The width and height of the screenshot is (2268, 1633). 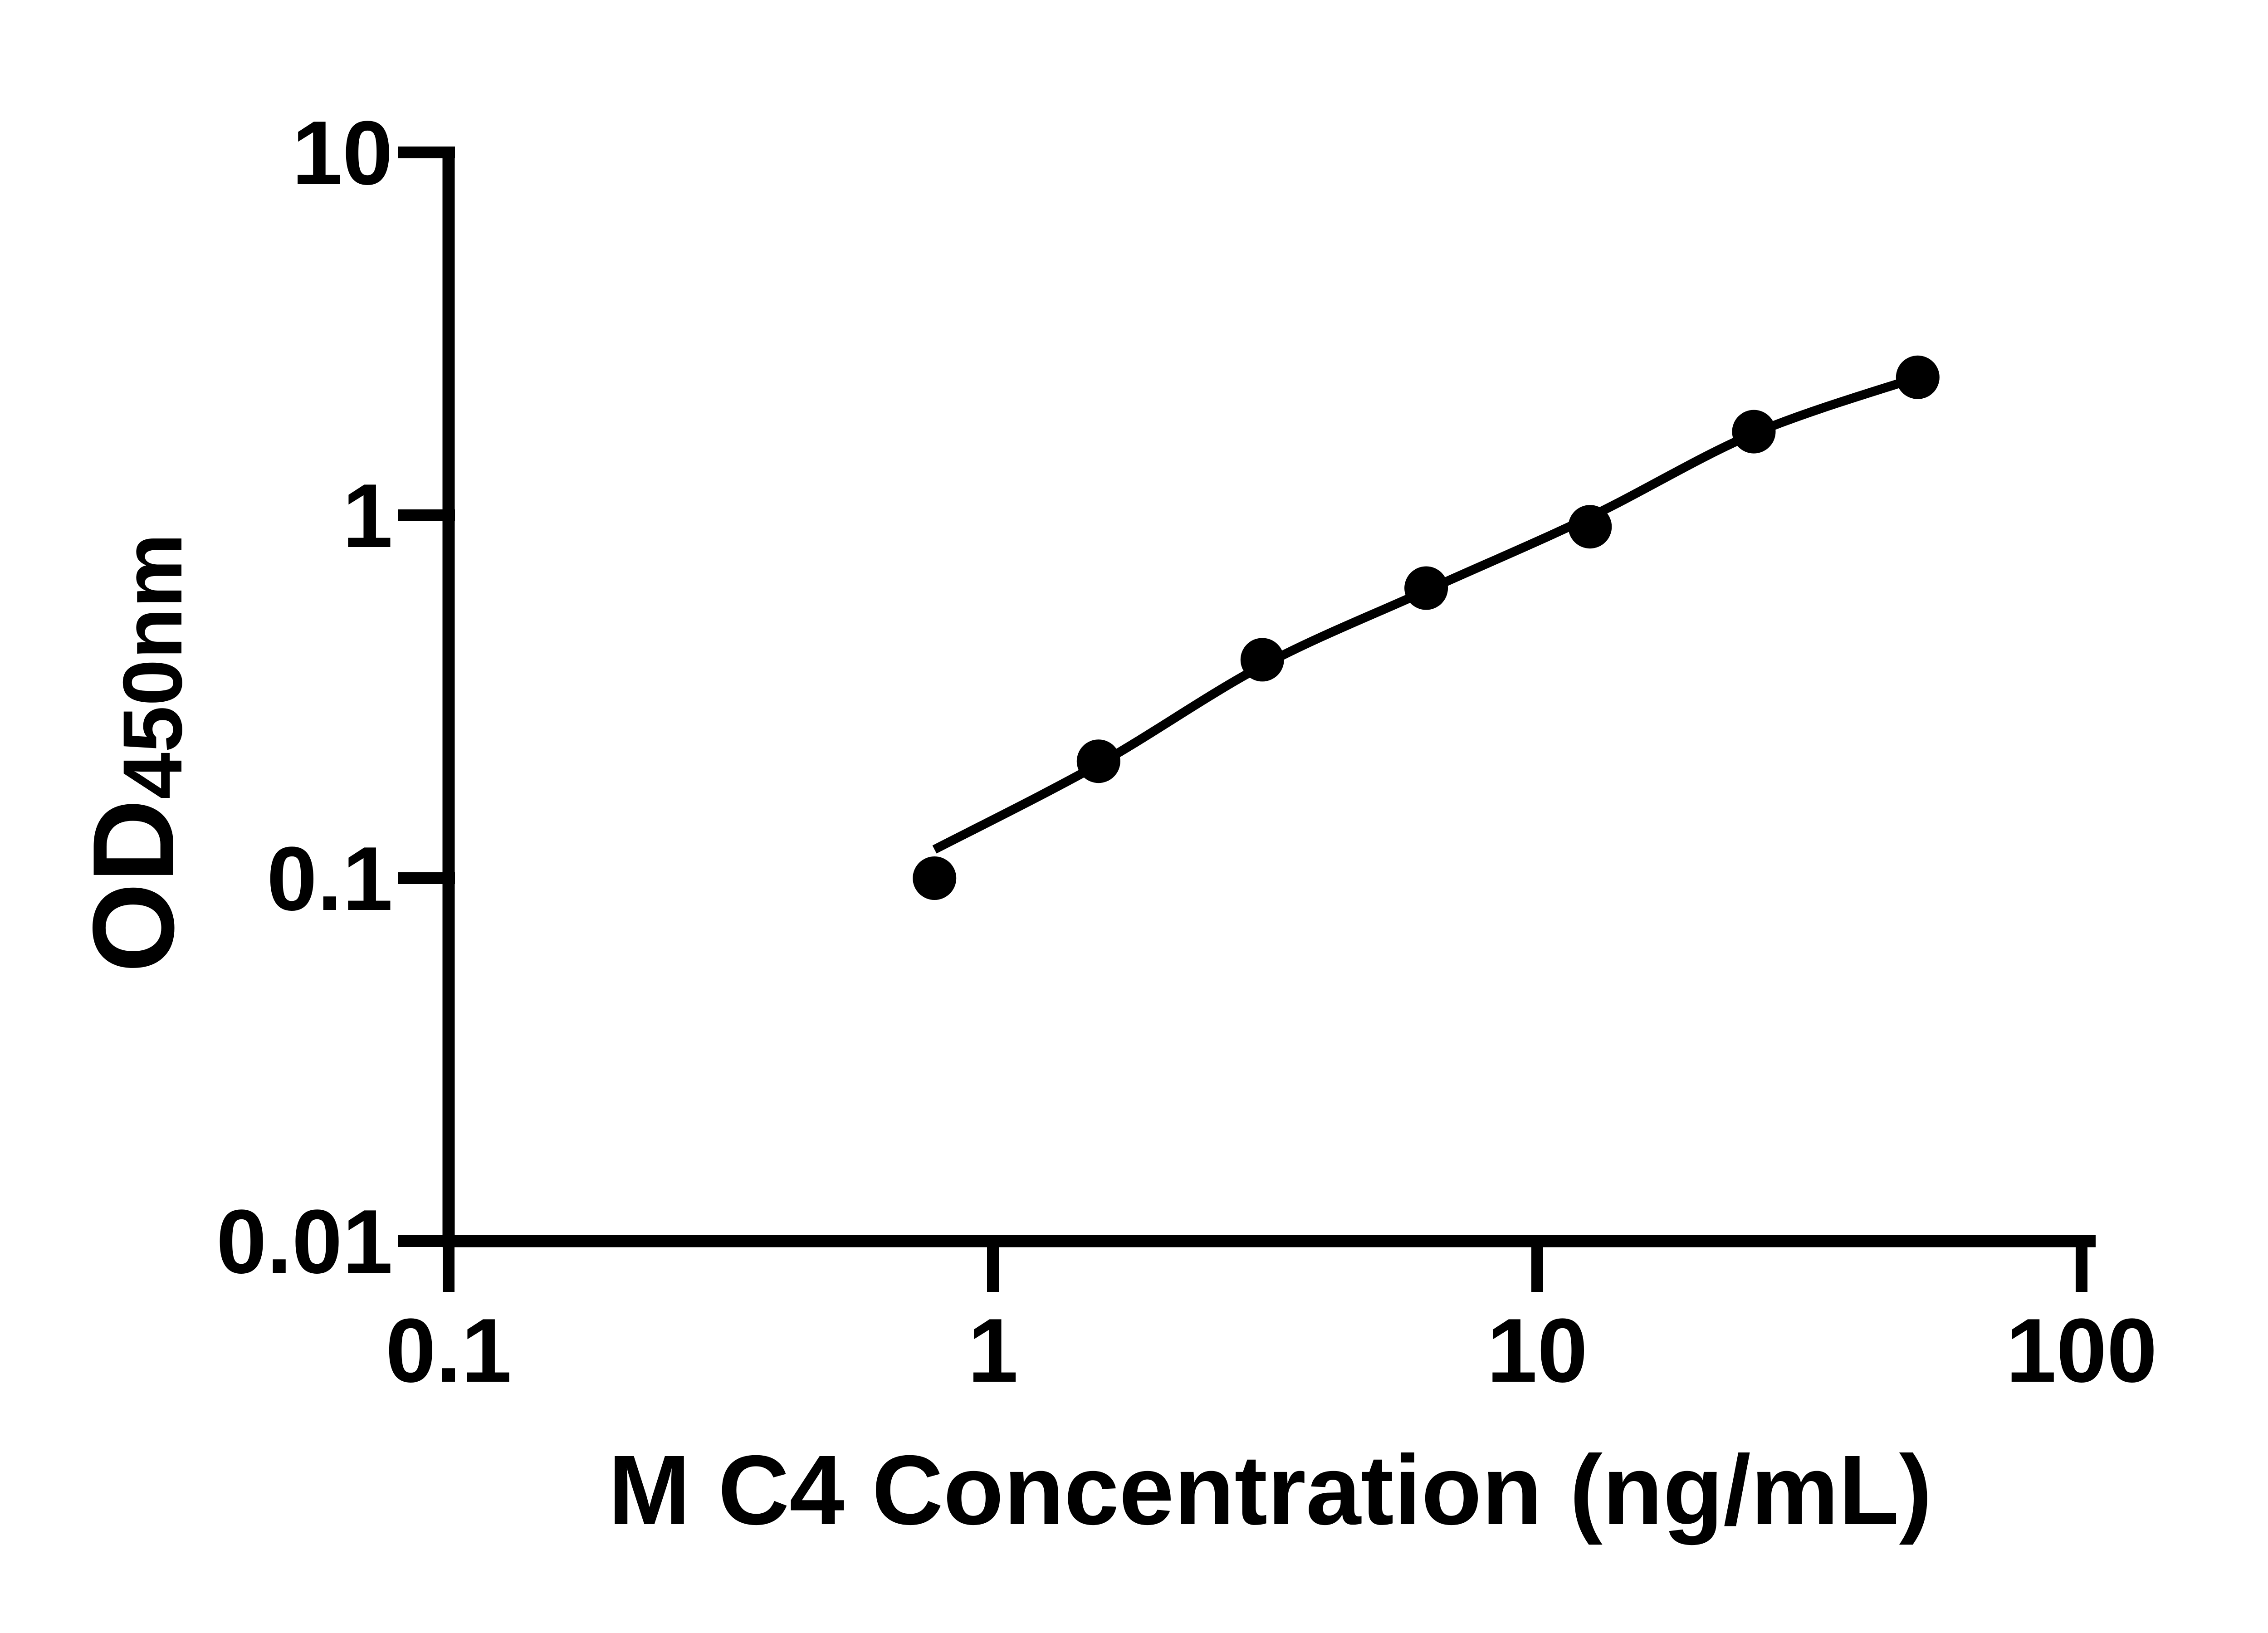 What do you see at coordinates (343, 153) in the screenshot?
I see `y-tick-label: 10` at bounding box center [343, 153].